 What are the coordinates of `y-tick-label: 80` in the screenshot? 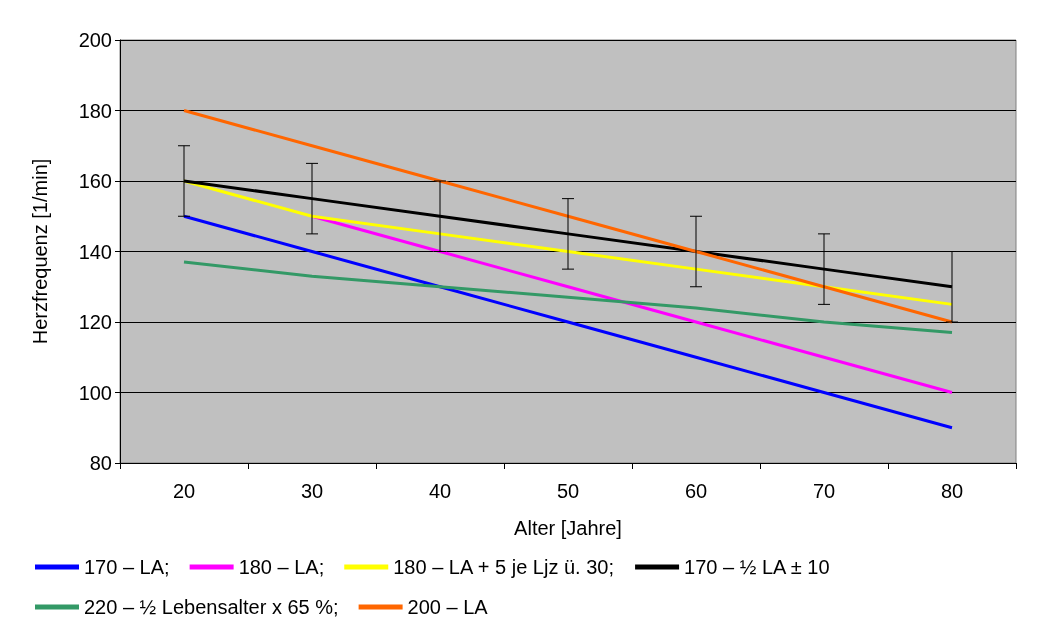 It's located at (100, 463).